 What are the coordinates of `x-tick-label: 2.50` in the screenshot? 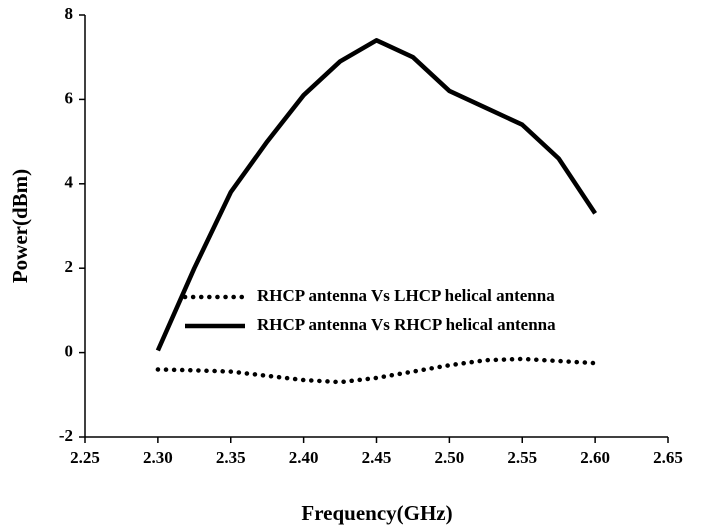 It's located at (450, 457).